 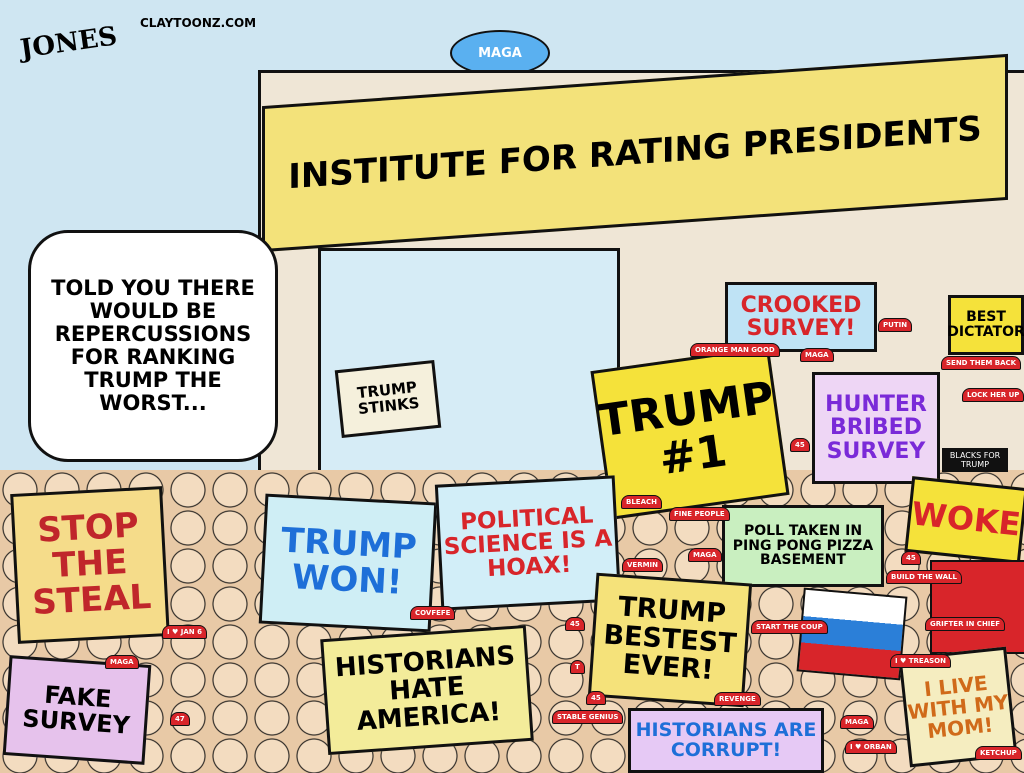 What do you see at coordinates (964, 520) in the screenshot?
I see `sign-woke: WOKE` at bounding box center [964, 520].